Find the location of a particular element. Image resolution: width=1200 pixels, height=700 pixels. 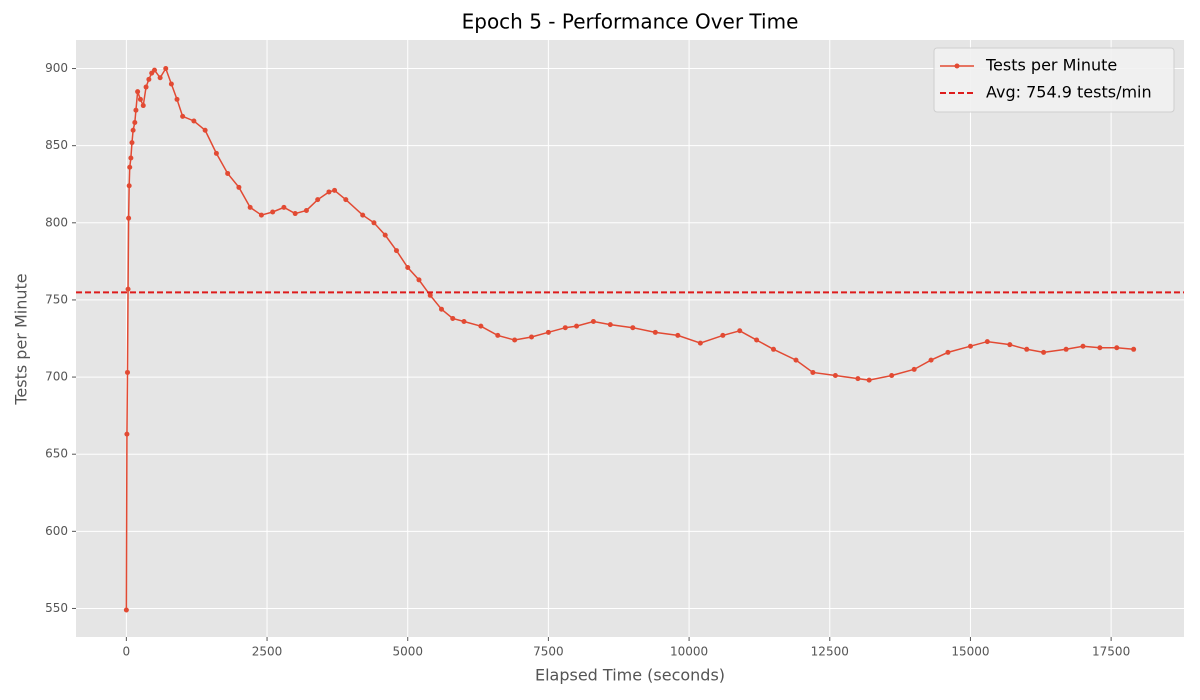

legend-label: Tests per Minute is located at coordinates (1051, 65).